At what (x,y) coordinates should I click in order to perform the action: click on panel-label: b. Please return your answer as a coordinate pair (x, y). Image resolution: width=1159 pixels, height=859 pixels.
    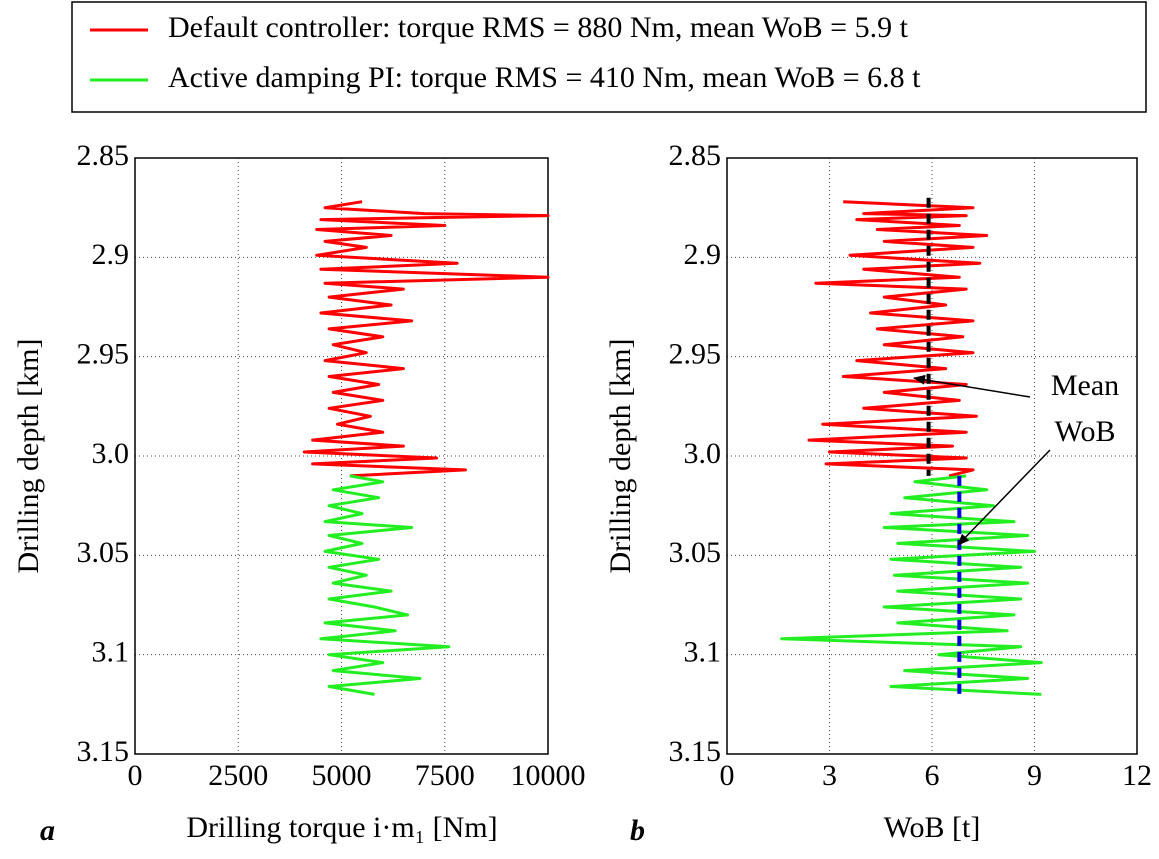
    Looking at the image, I should click on (637, 830).